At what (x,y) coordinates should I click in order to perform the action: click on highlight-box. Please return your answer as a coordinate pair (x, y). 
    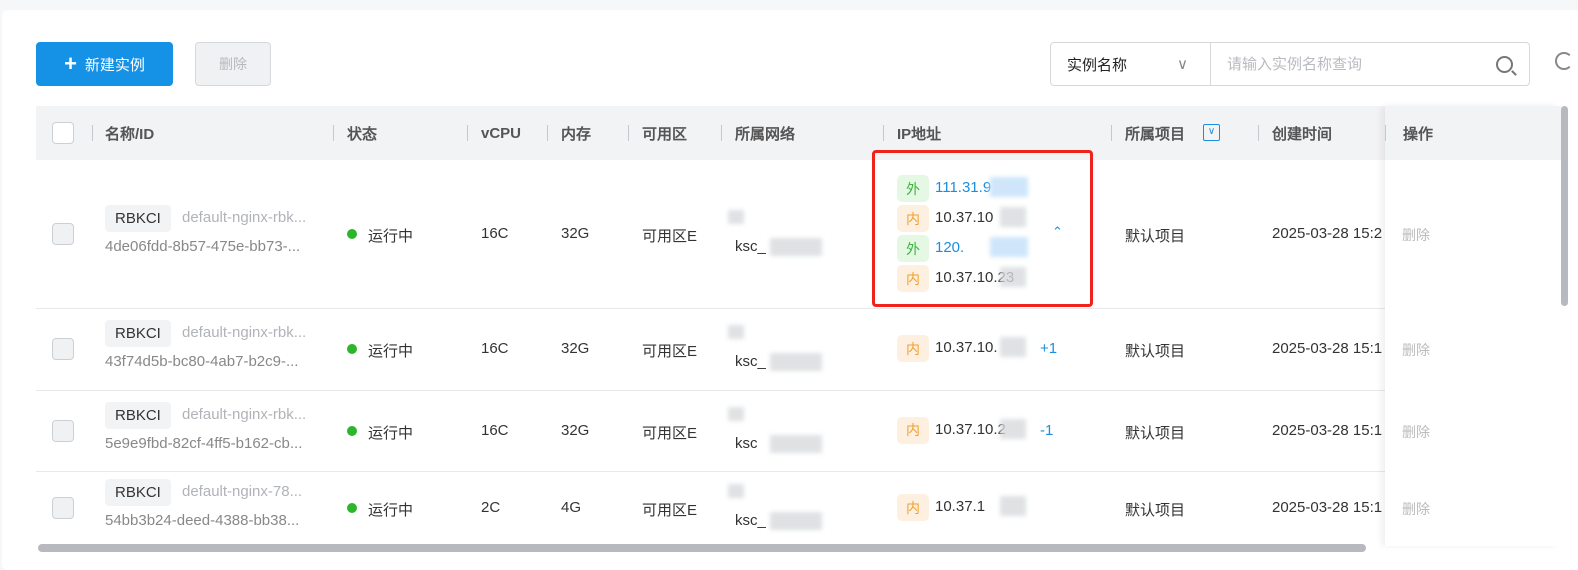
    Looking at the image, I should click on (982, 228).